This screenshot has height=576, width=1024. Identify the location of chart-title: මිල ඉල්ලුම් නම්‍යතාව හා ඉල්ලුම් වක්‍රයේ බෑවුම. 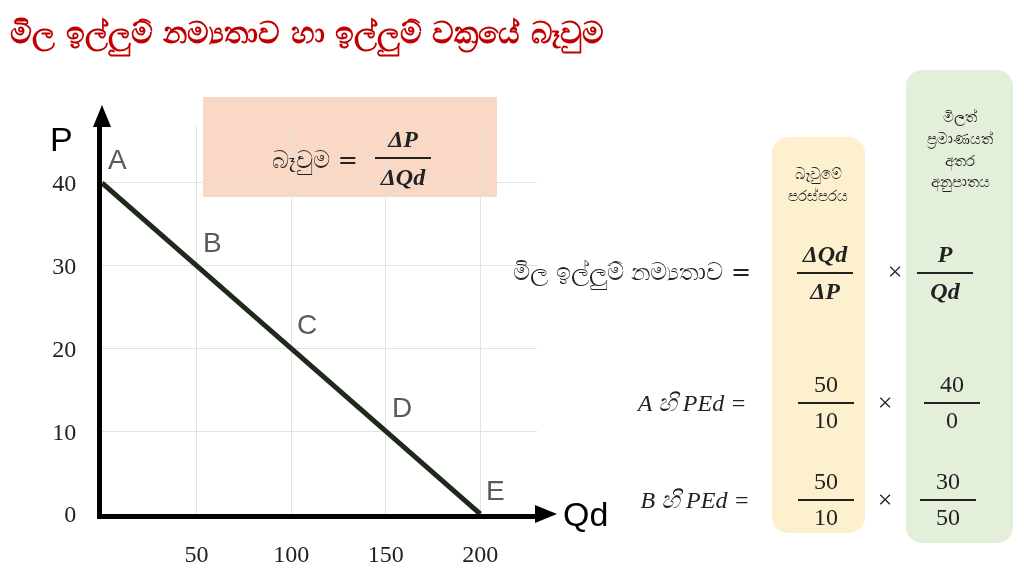
(307, 35).